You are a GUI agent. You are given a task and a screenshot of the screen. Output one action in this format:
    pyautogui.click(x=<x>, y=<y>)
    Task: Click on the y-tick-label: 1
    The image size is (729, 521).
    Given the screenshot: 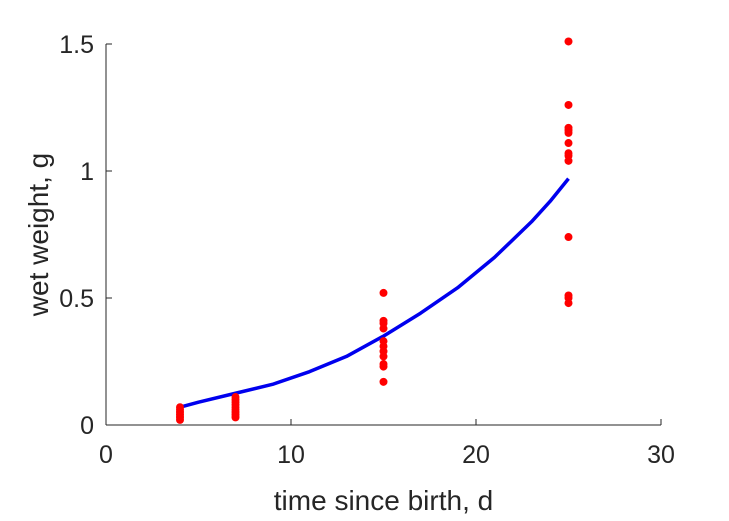 What is the action you would take?
    pyautogui.click(x=87, y=172)
    